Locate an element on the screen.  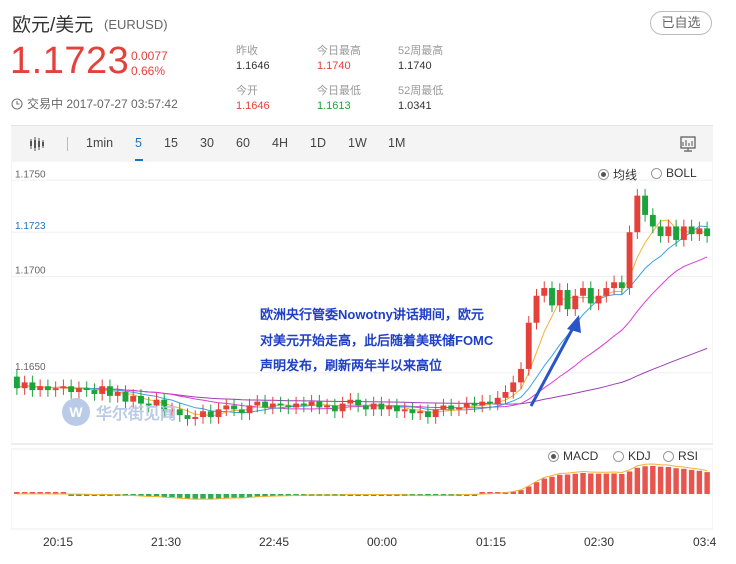
x-tick-label: 01:15 is located at coordinates (491, 542).